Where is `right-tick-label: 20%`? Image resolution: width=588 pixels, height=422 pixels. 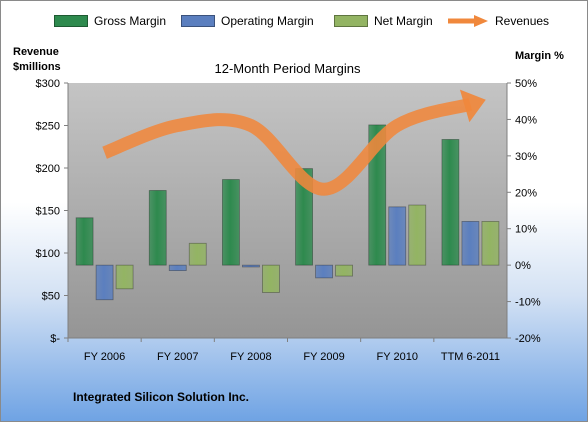 right-tick-label: 20% is located at coordinates (526, 193).